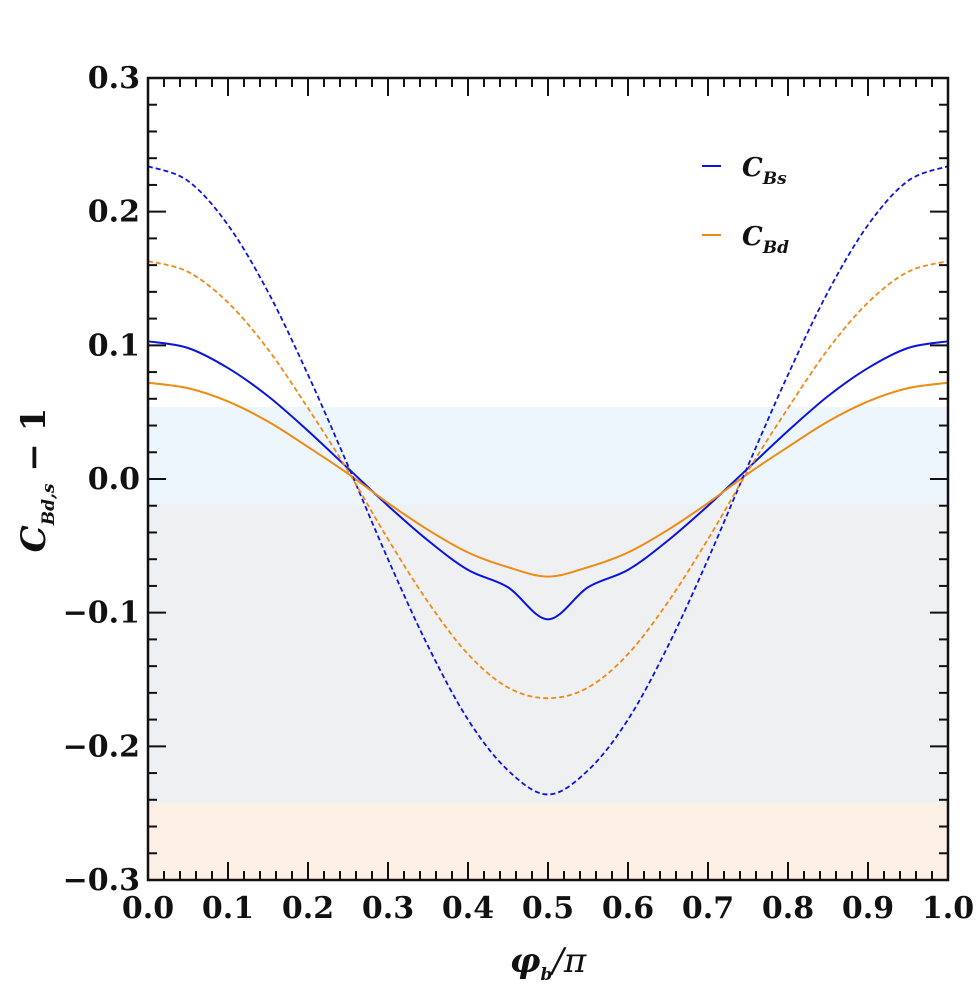 The height and width of the screenshot is (989, 980). I want to click on x-tick-labels: 0.0 0.1 0.2 0.3 0.4 0.5 0.6 0.7 0.8 0.9 1.0, so click(548, 908).